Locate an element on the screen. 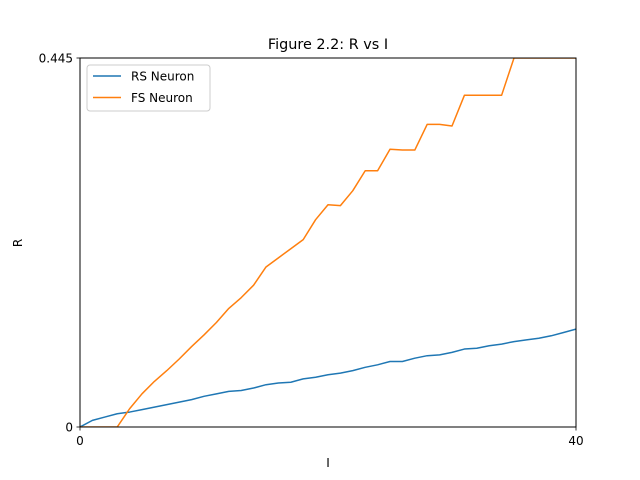  y-axis-label: R is located at coordinates (18, 243).